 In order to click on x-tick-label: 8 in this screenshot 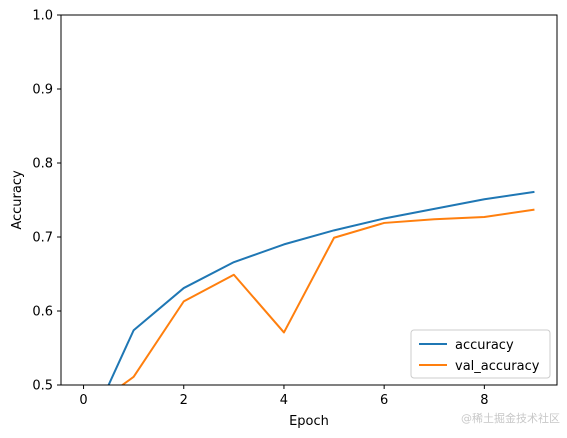, I will do `click(484, 400)`.